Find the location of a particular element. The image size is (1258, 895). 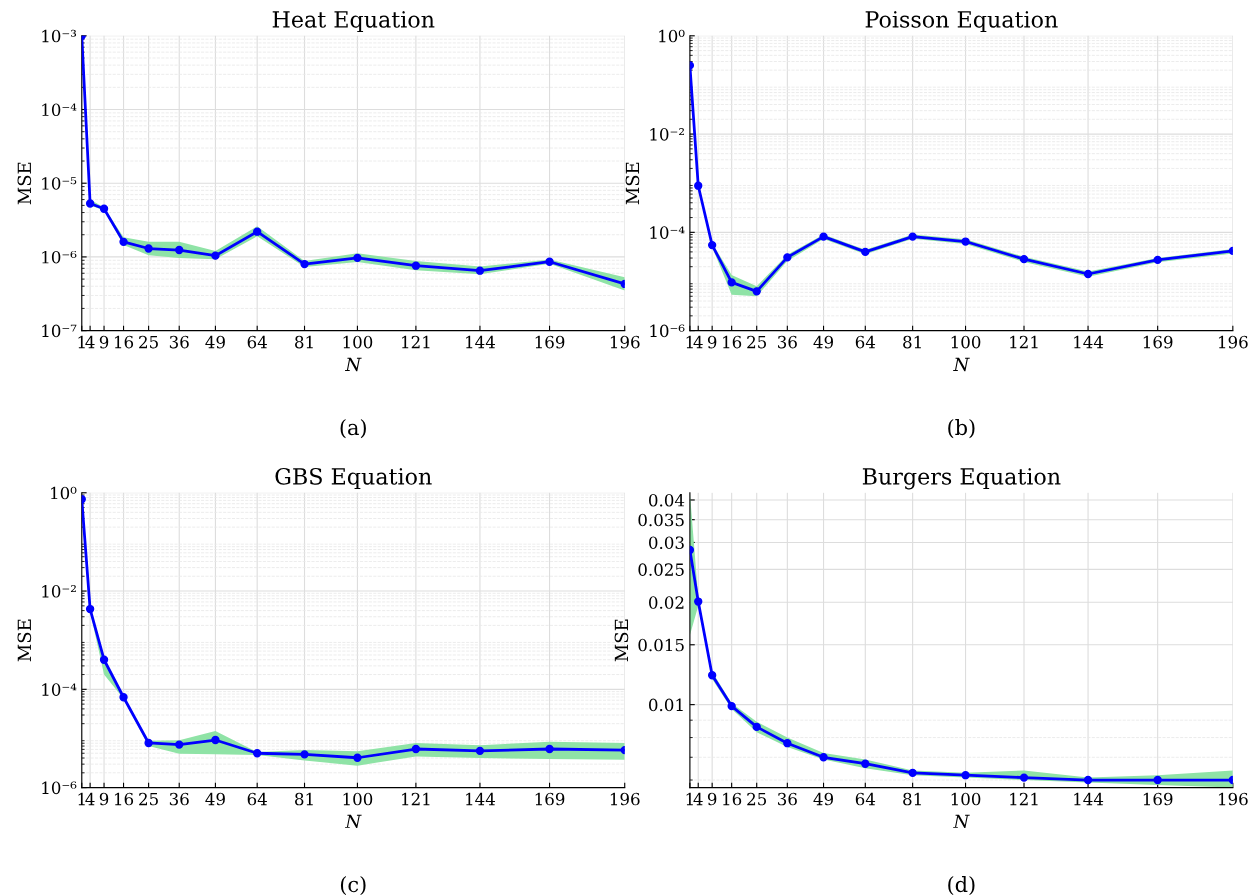

y-tick-label: 0.015 is located at coordinates (661, 645).